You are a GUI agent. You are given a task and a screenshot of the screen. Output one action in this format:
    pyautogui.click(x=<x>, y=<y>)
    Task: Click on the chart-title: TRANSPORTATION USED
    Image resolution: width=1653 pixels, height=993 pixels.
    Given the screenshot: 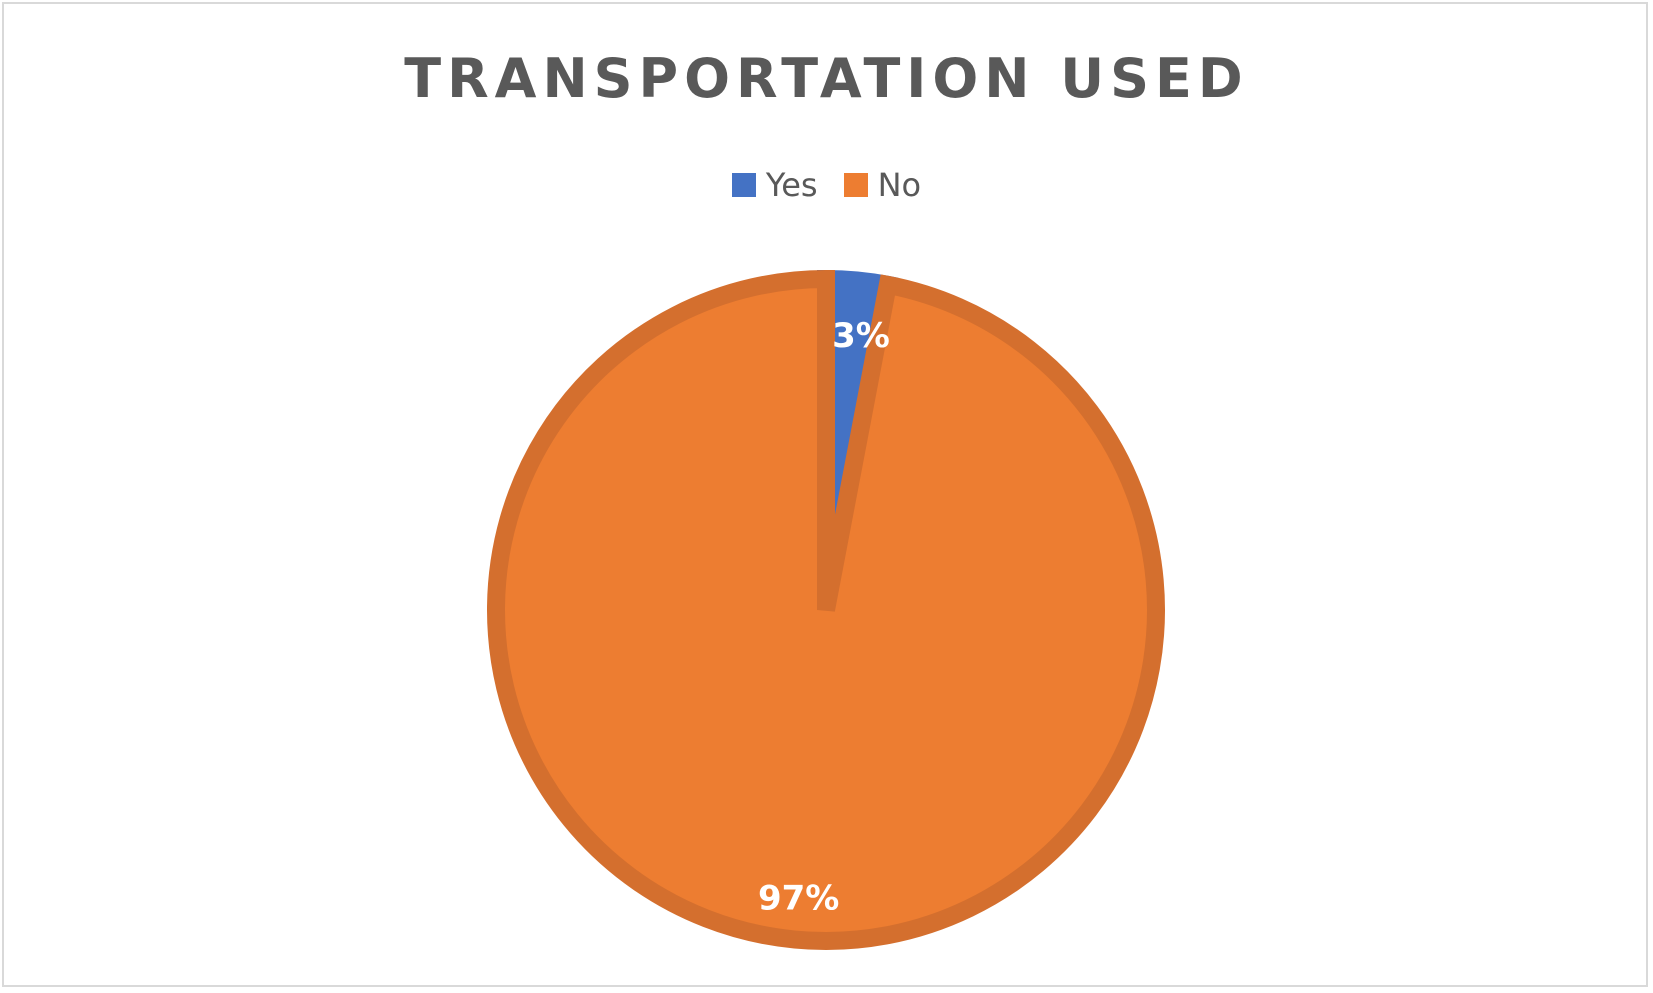 What is the action you would take?
    pyautogui.click(x=826, y=78)
    